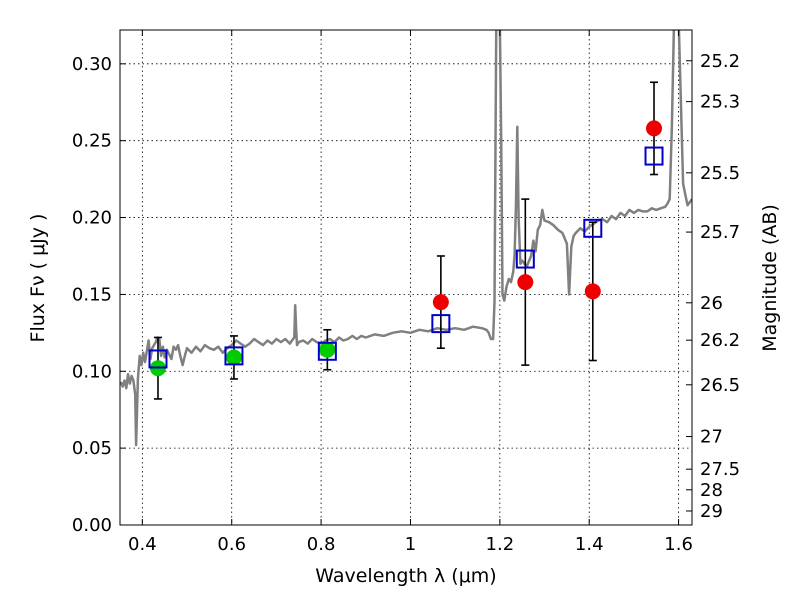  I want to click on y-tick-label: 0.00, so click(92, 525).